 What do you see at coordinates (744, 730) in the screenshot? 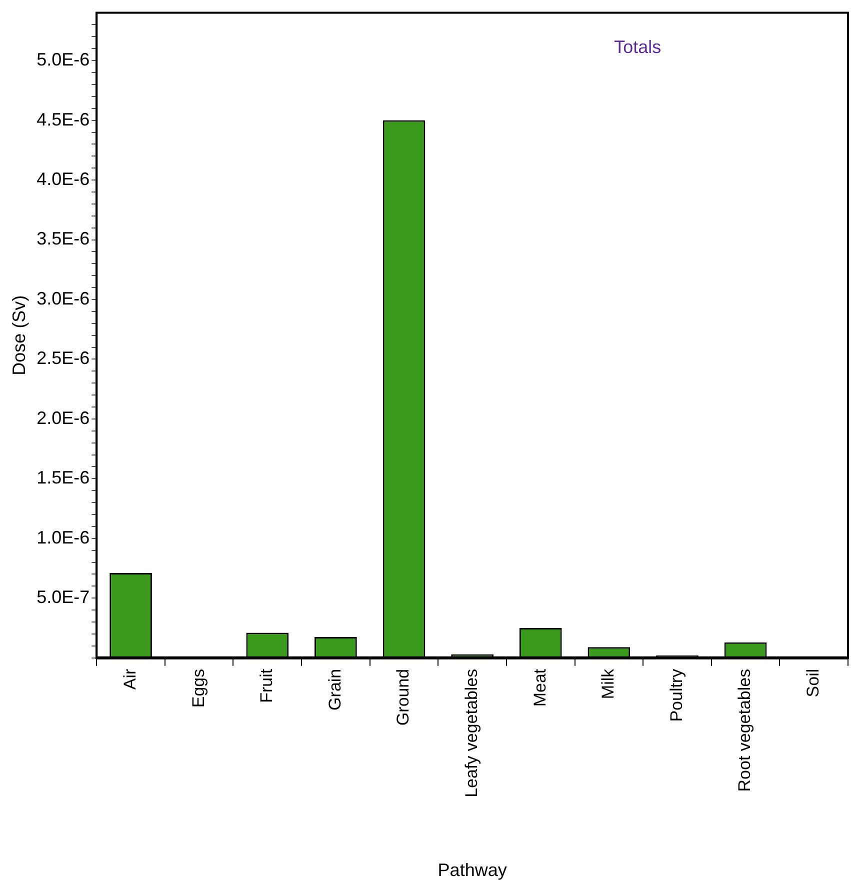
I see `x-tick-label: Root vegetables` at bounding box center [744, 730].